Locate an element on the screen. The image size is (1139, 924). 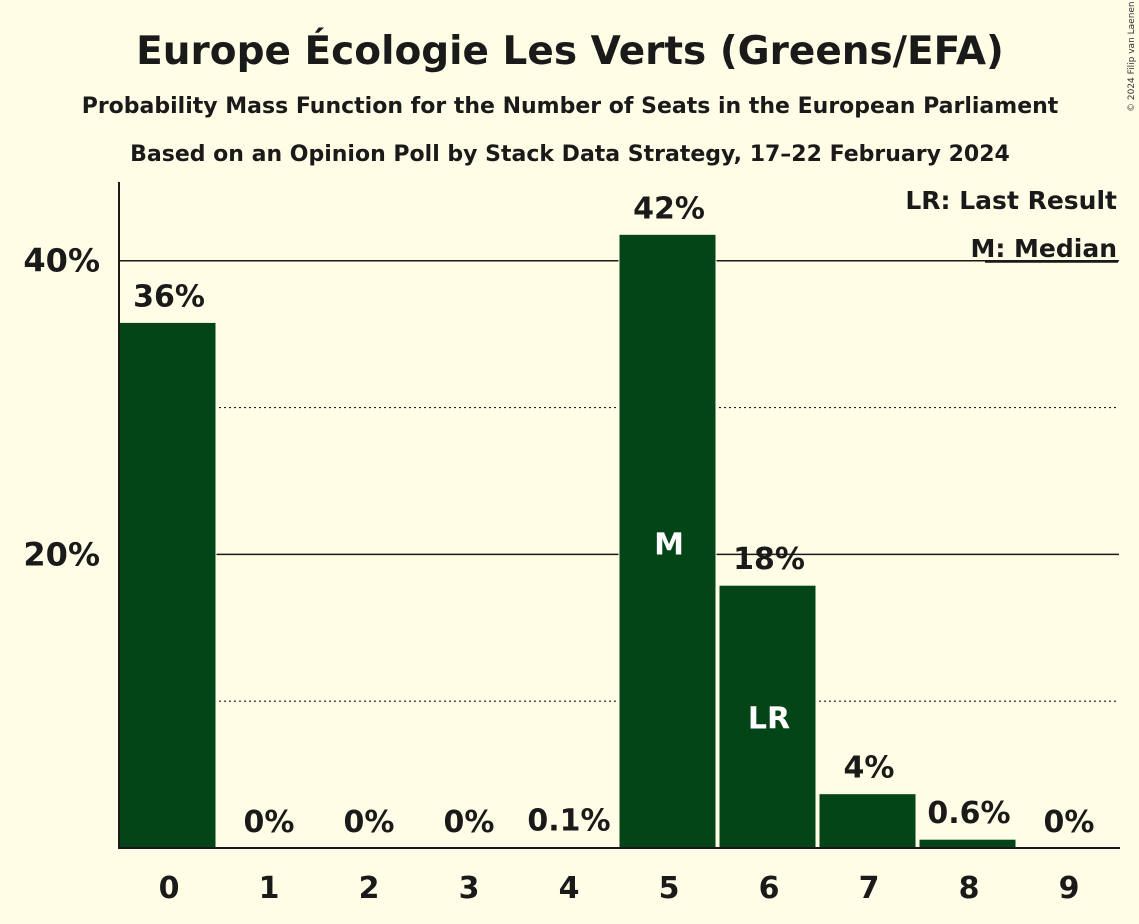
x-tick-label: 1 is located at coordinates (269, 888).